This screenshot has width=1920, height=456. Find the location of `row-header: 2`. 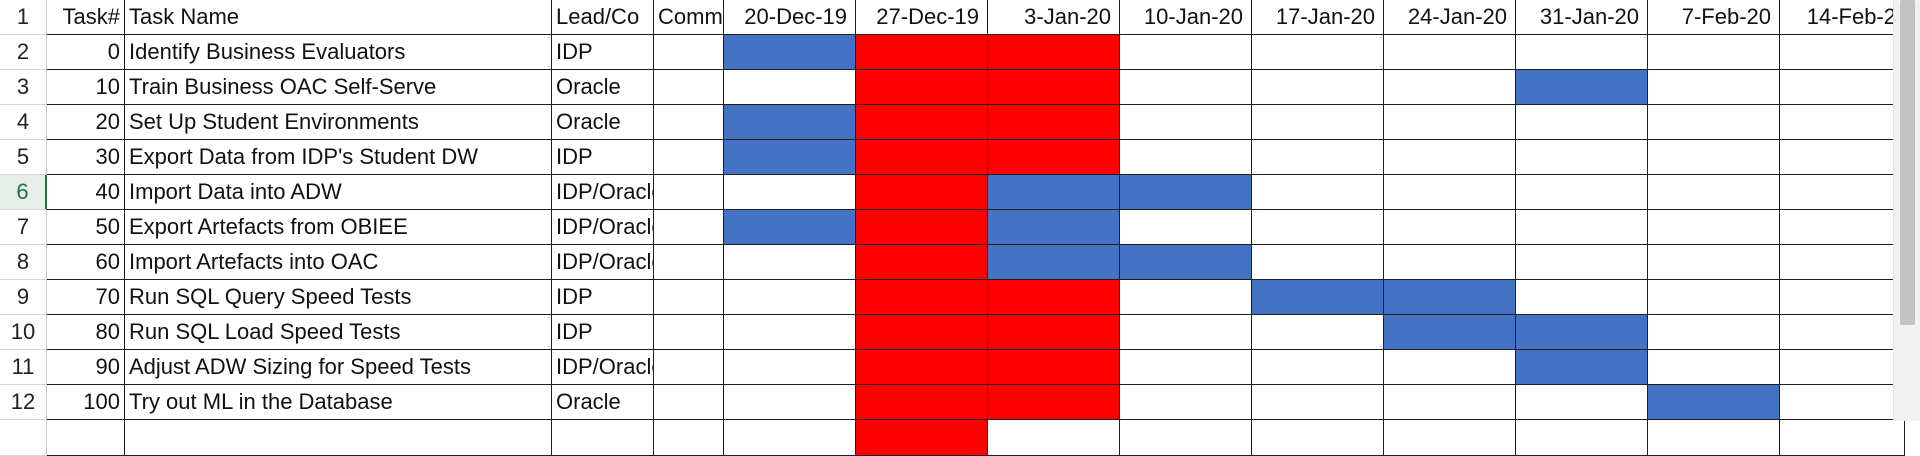

row-header: 2 is located at coordinates (23, 52).